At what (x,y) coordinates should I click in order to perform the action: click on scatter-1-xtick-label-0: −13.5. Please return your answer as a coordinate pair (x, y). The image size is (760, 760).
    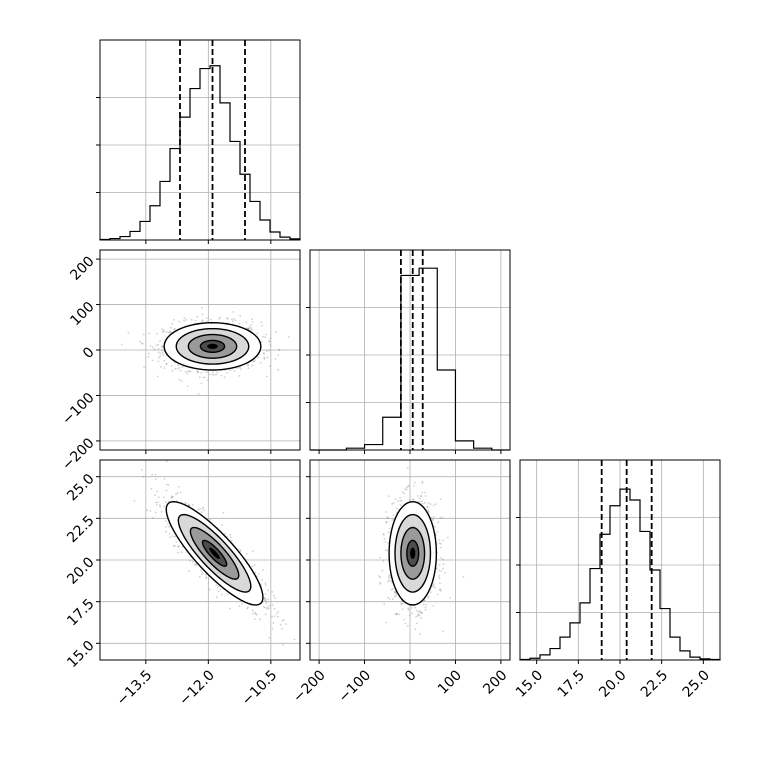
    Looking at the image, I should click on (135, 688).